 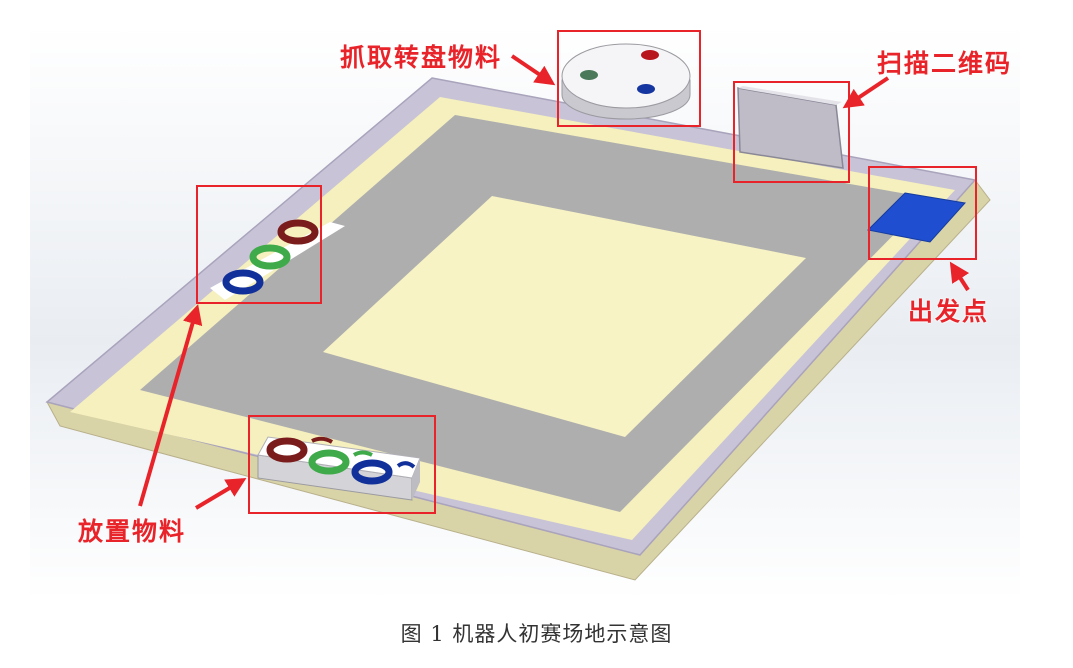 I want to click on turntable-highlight-box, so click(x=629, y=78).